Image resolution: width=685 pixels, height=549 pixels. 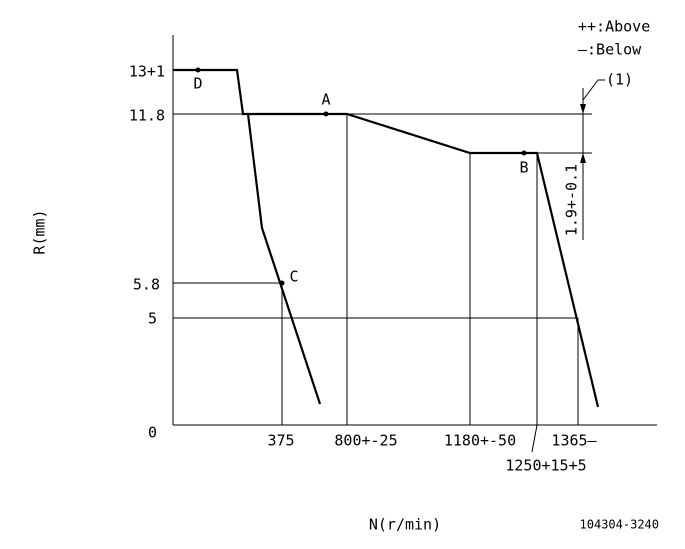 What do you see at coordinates (610, 50) in the screenshot?
I see `legend-below: —:Below` at bounding box center [610, 50].